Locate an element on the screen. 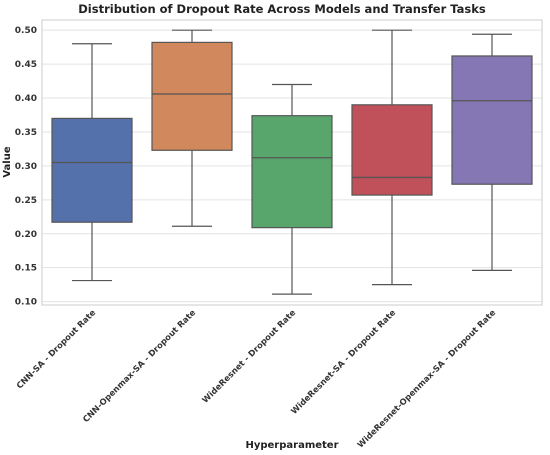 This screenshot has width=550, height=455. y-tick-label: 0.30 is located at coordinates (26, 167).